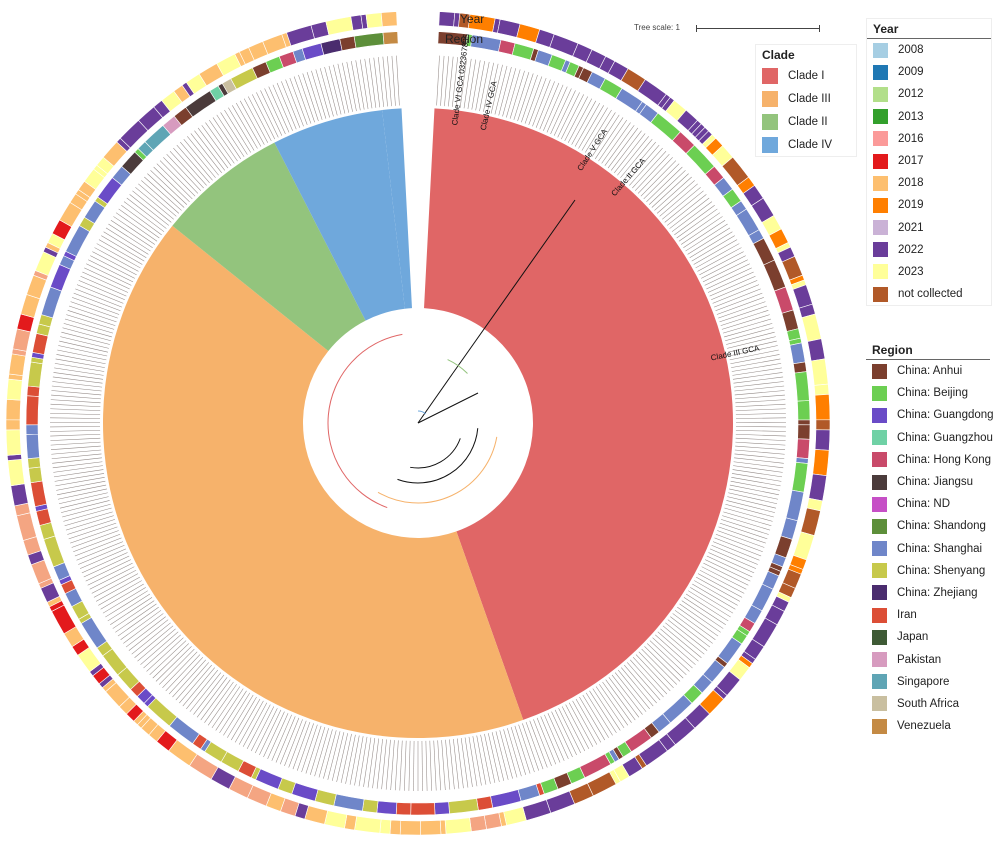  I want to click on region-legend-item: China: Hong Kong, so click(928, 460).